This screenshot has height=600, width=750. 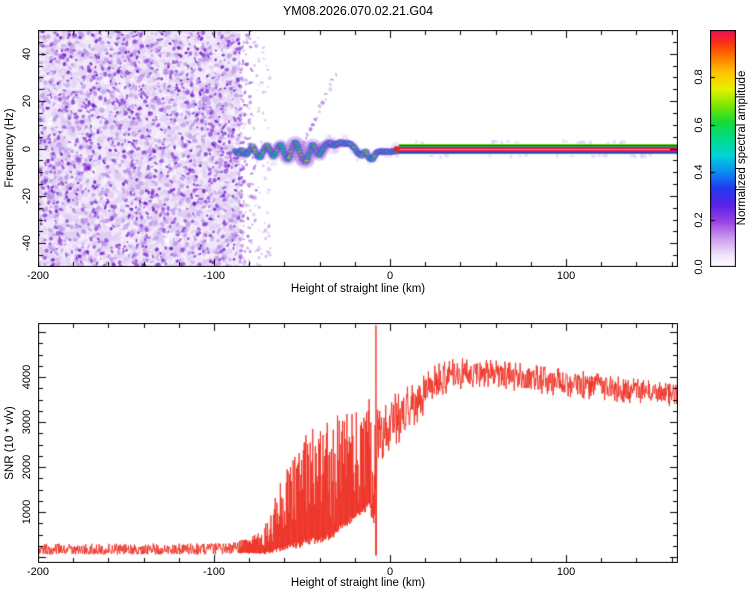 I want to click on colorbar-tick-label: 0.8, so click(x=699, y=77).